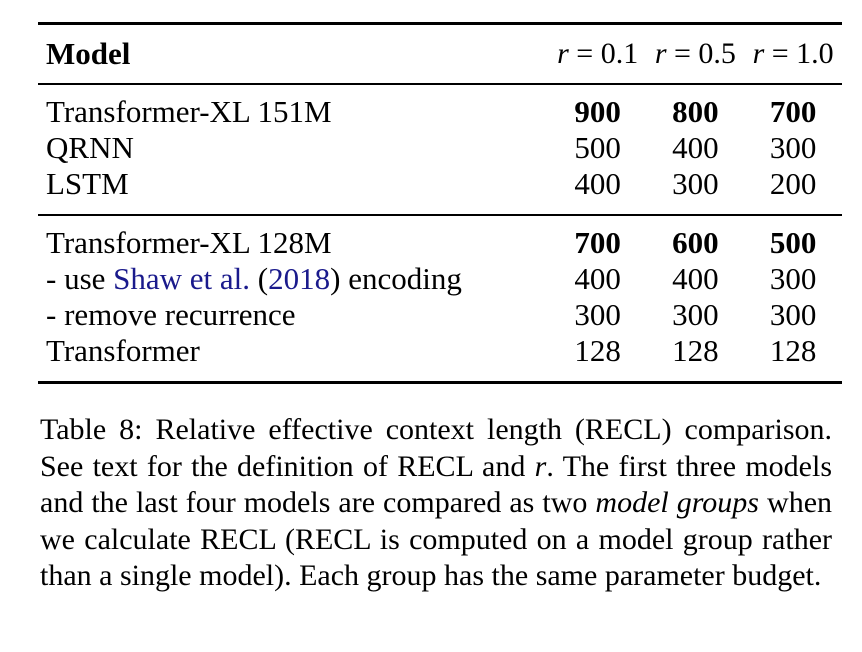 This screenshot has height=652, width=862. What do you see at coordinates (440, 358) in the screenshot?
I see `table-row: Transformer 128 128 128` at bounding box center [440, 358].